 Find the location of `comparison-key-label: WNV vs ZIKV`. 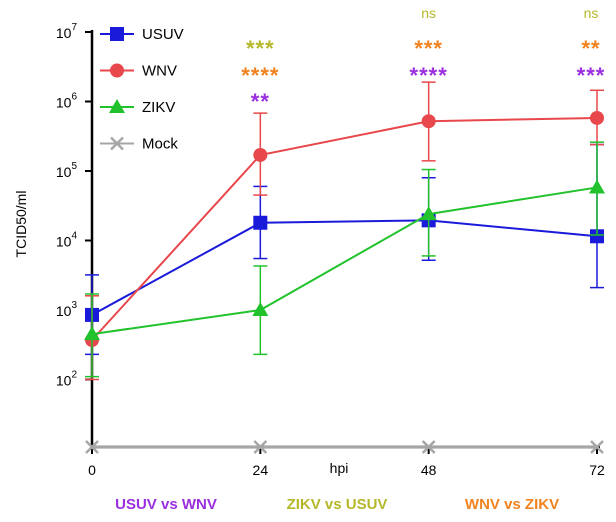

comparison-key-label: WNV vs ZIKV is located at coordinates (512, 504).